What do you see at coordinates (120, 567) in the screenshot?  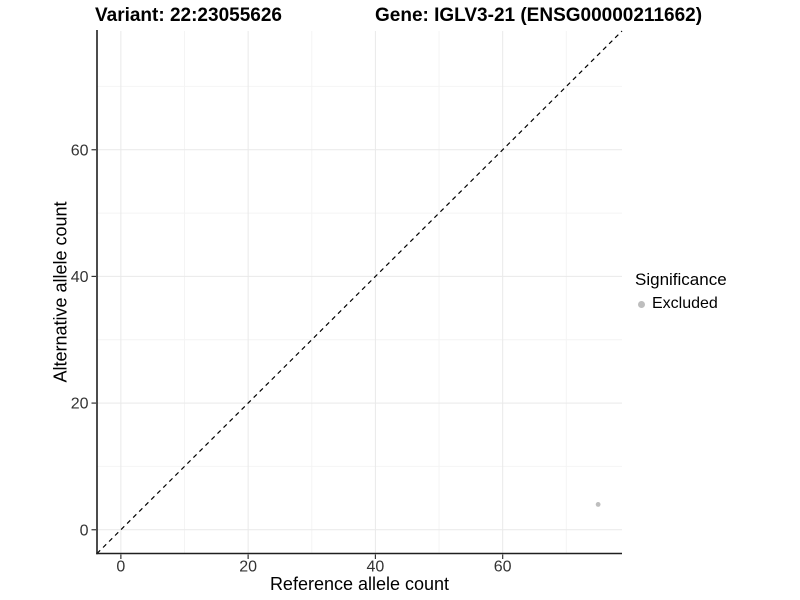 I see `x-tick-label: 0` at bounding box center [120, 567].